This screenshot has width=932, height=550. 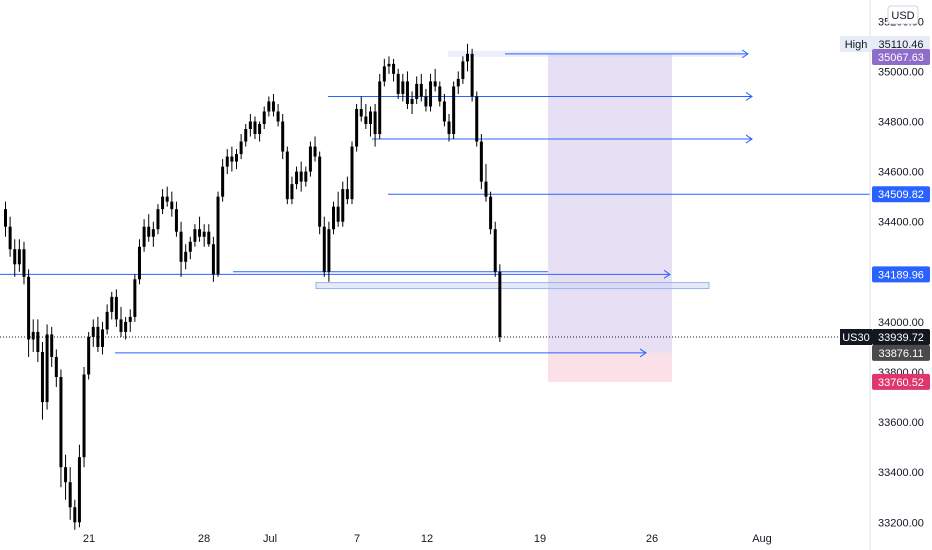 What do you see at coordinates (901, 323) in the screenshot?
I see `y-tick-label: 34000.00` at bounding box center [901, 323].